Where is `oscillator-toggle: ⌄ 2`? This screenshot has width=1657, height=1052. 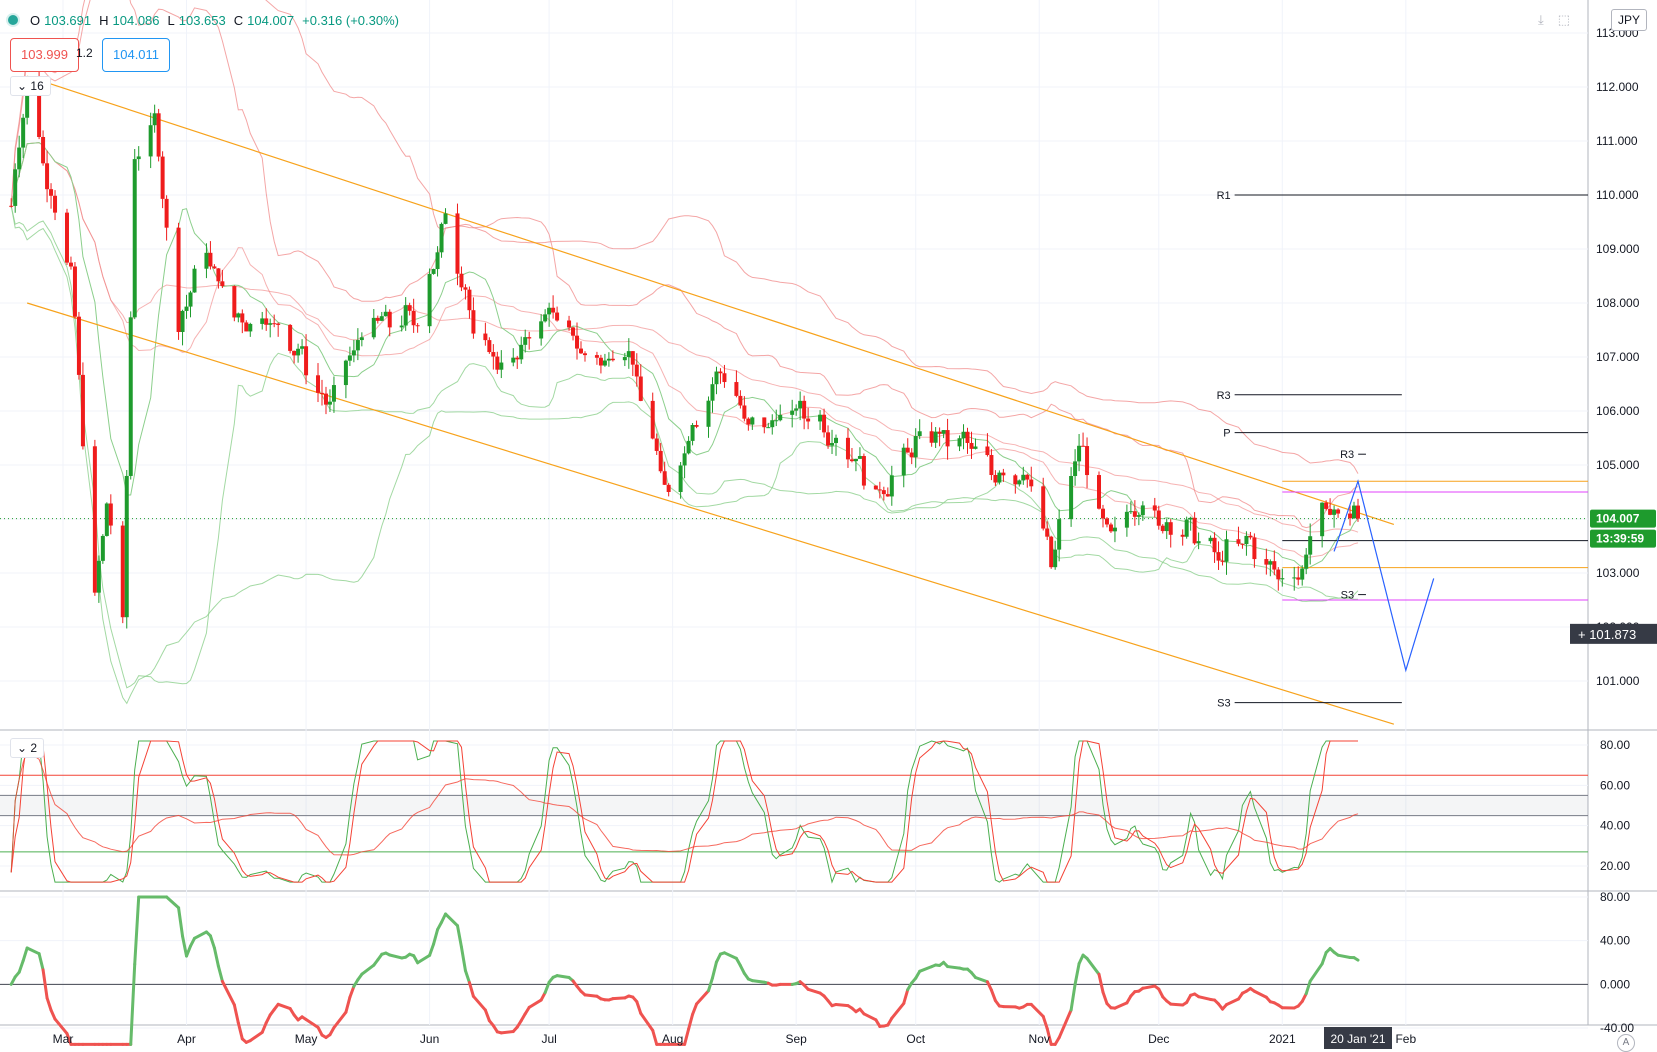 oscillator-toggle: ⌄ 2 is located at coordinates (27, 748).